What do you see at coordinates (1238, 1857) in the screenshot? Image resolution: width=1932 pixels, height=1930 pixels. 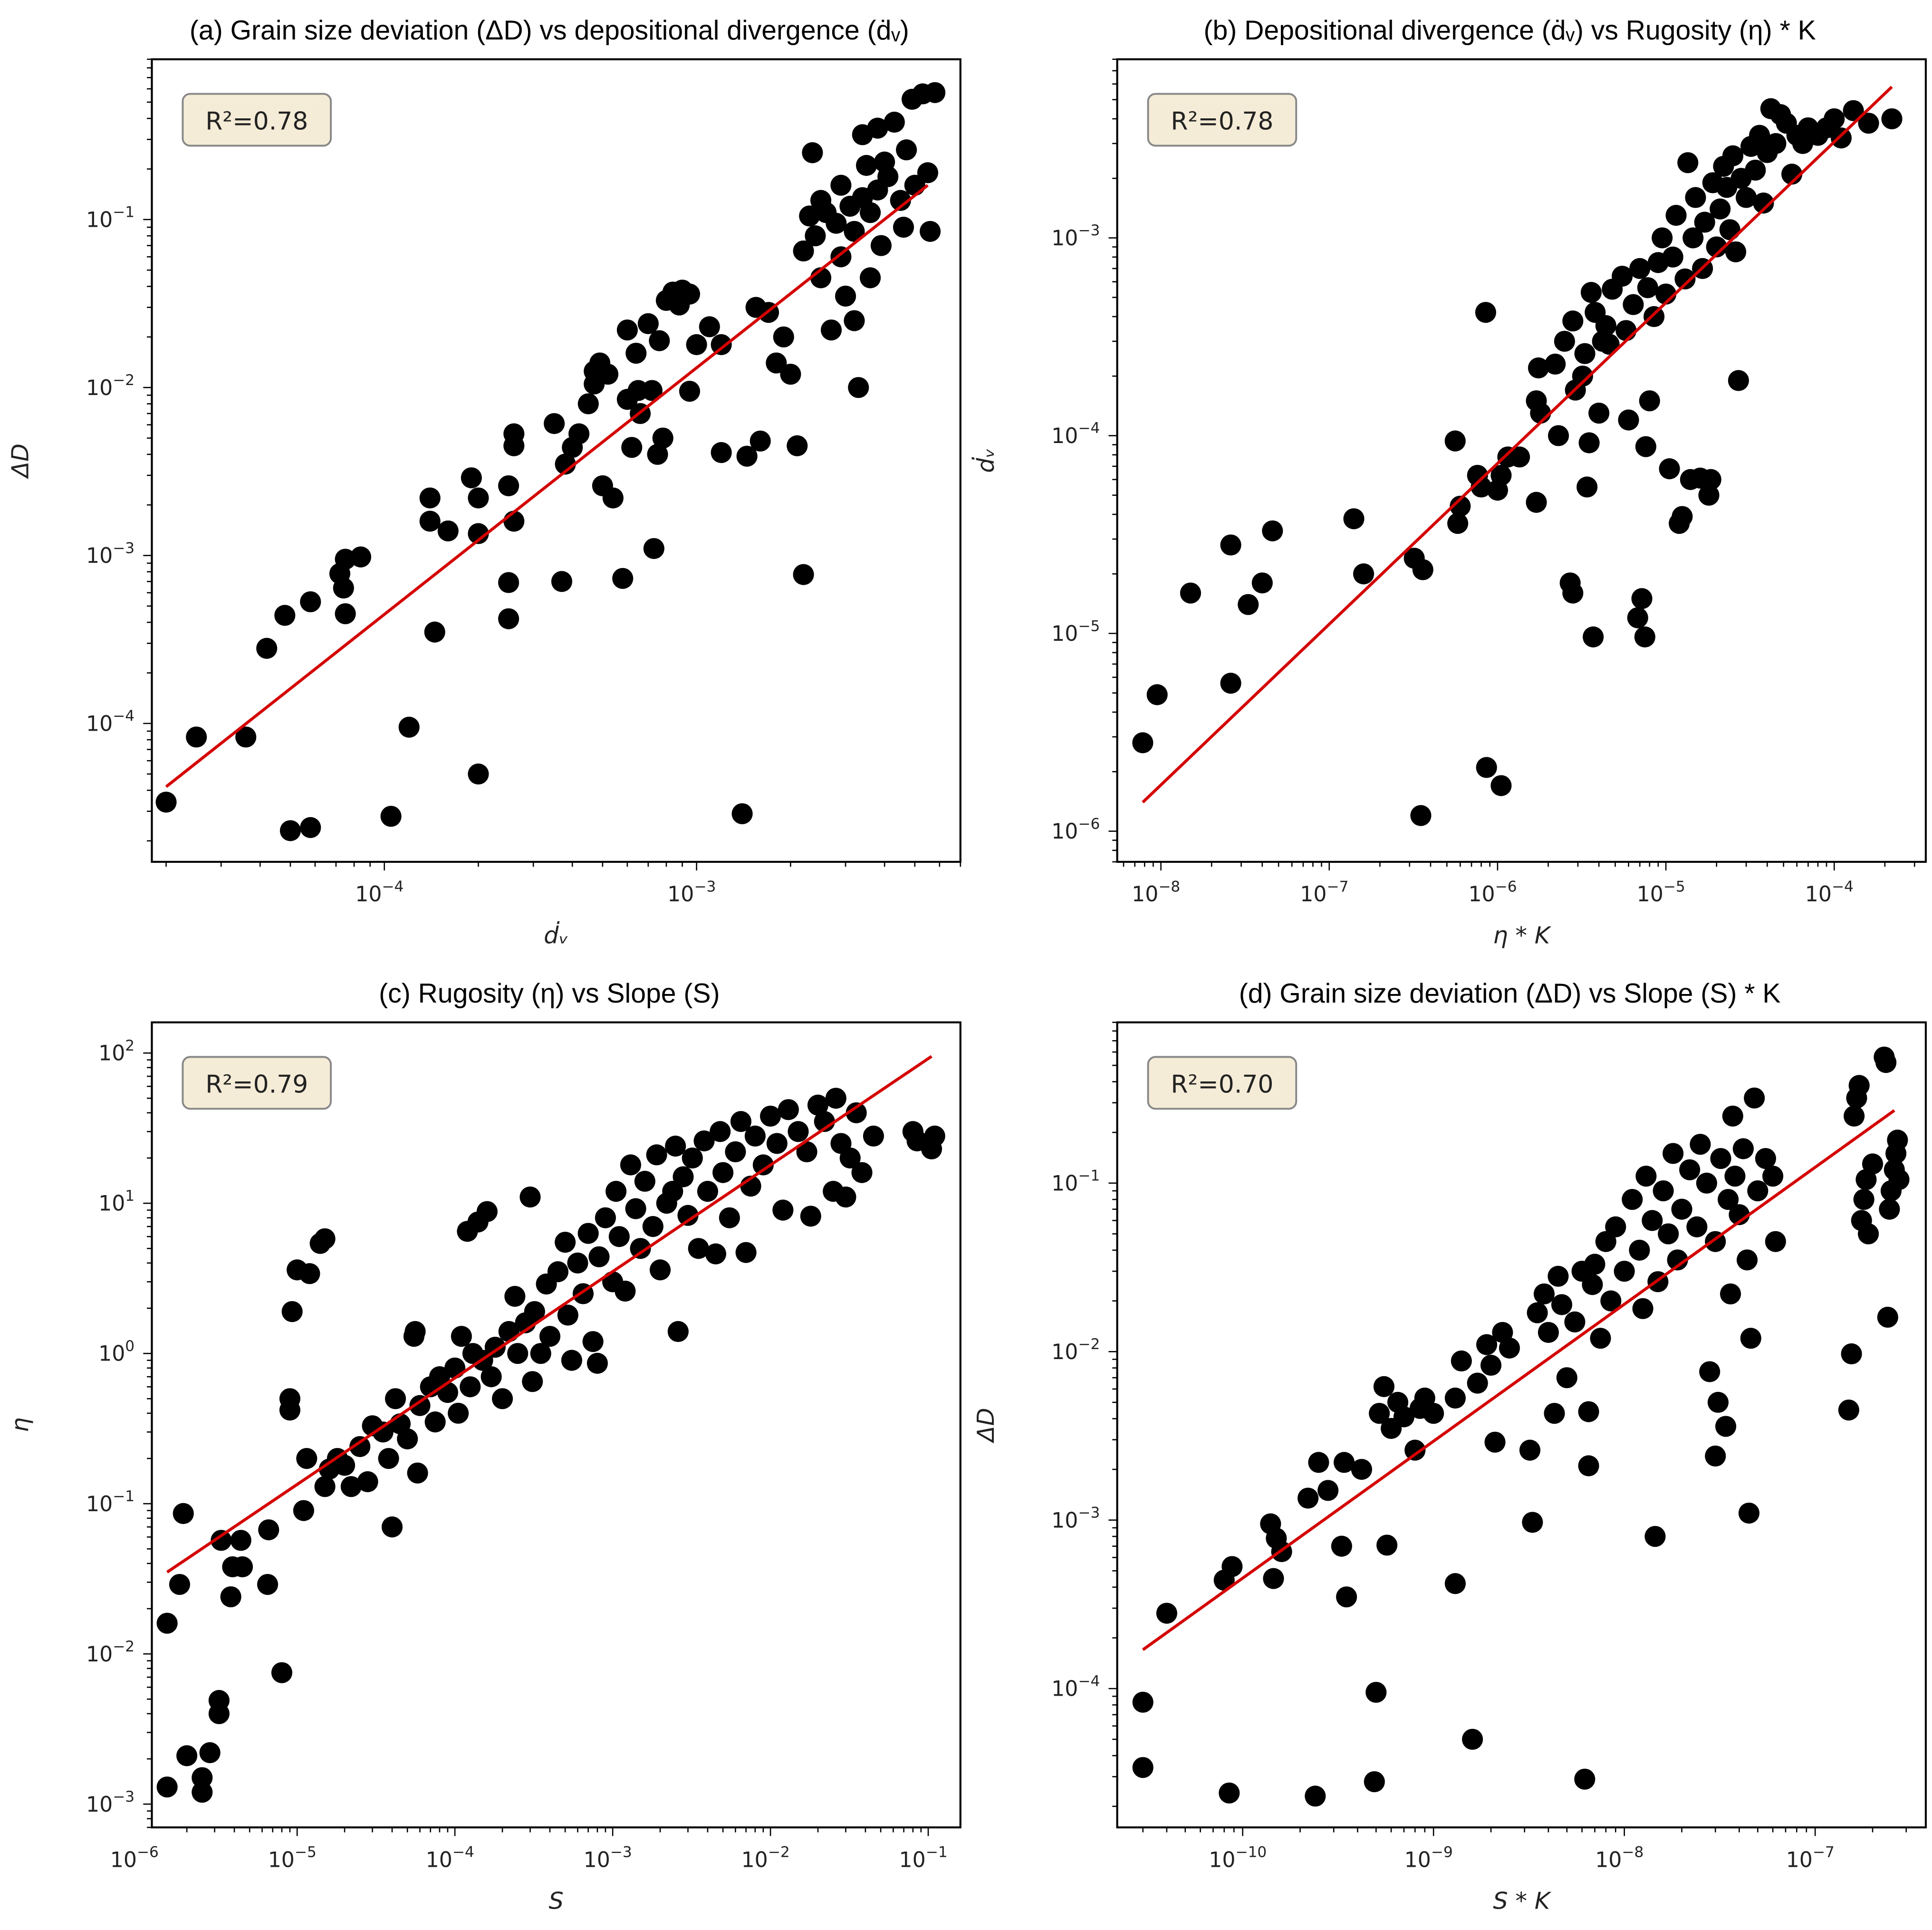 I see `x-tick-label: 10⁻¹⁰` at bounding box center [1238, 1857].